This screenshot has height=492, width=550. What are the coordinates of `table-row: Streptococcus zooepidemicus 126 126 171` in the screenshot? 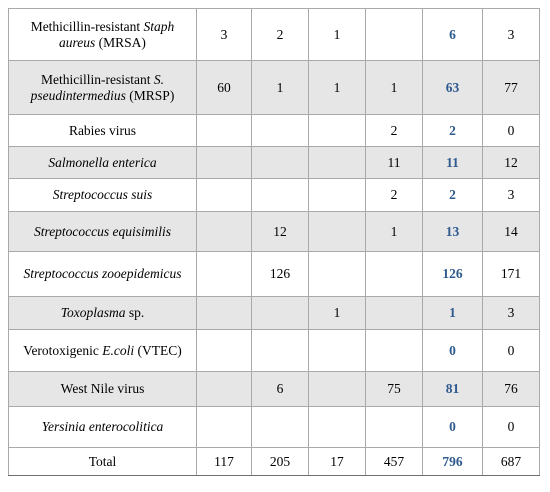 It's located at (274, 274).